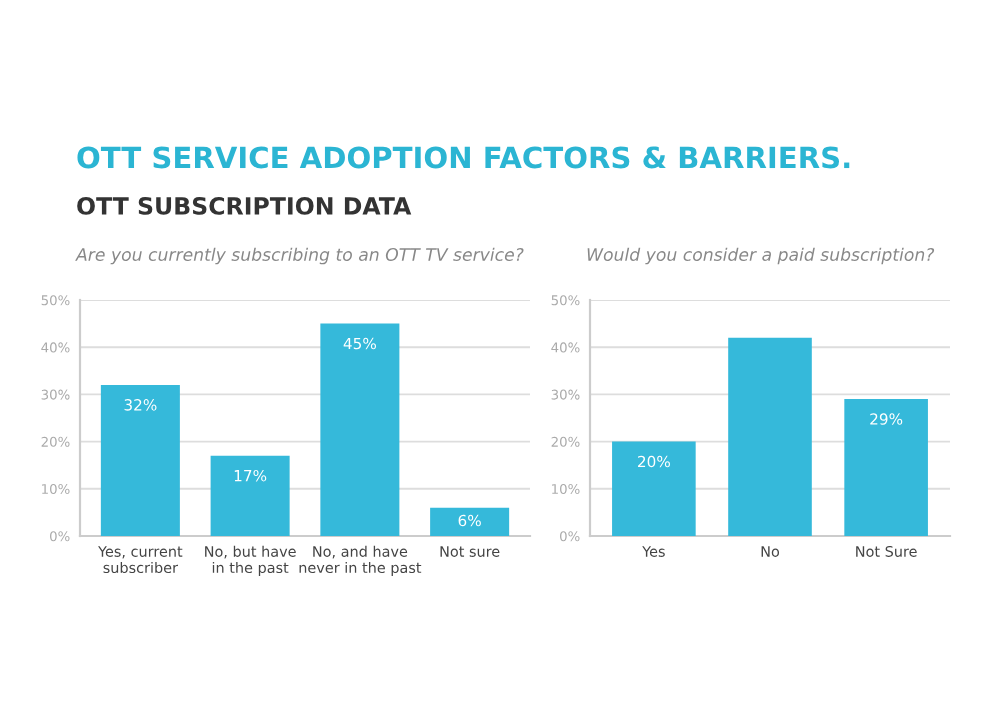 Image resolution: width=1000 pixels, height=724 pixels. What do you see at coordinates (761, 256) in the screenshot?
I see `text: Would you consider a paid subscription?` at bounding box center [761, 256].